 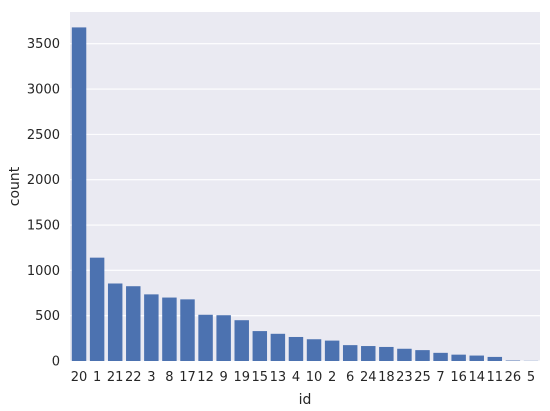 What do you see at coordinates (151, 377) in the screenshot?
I see `x-tick-label: 3` at bounding box center [151, 377].